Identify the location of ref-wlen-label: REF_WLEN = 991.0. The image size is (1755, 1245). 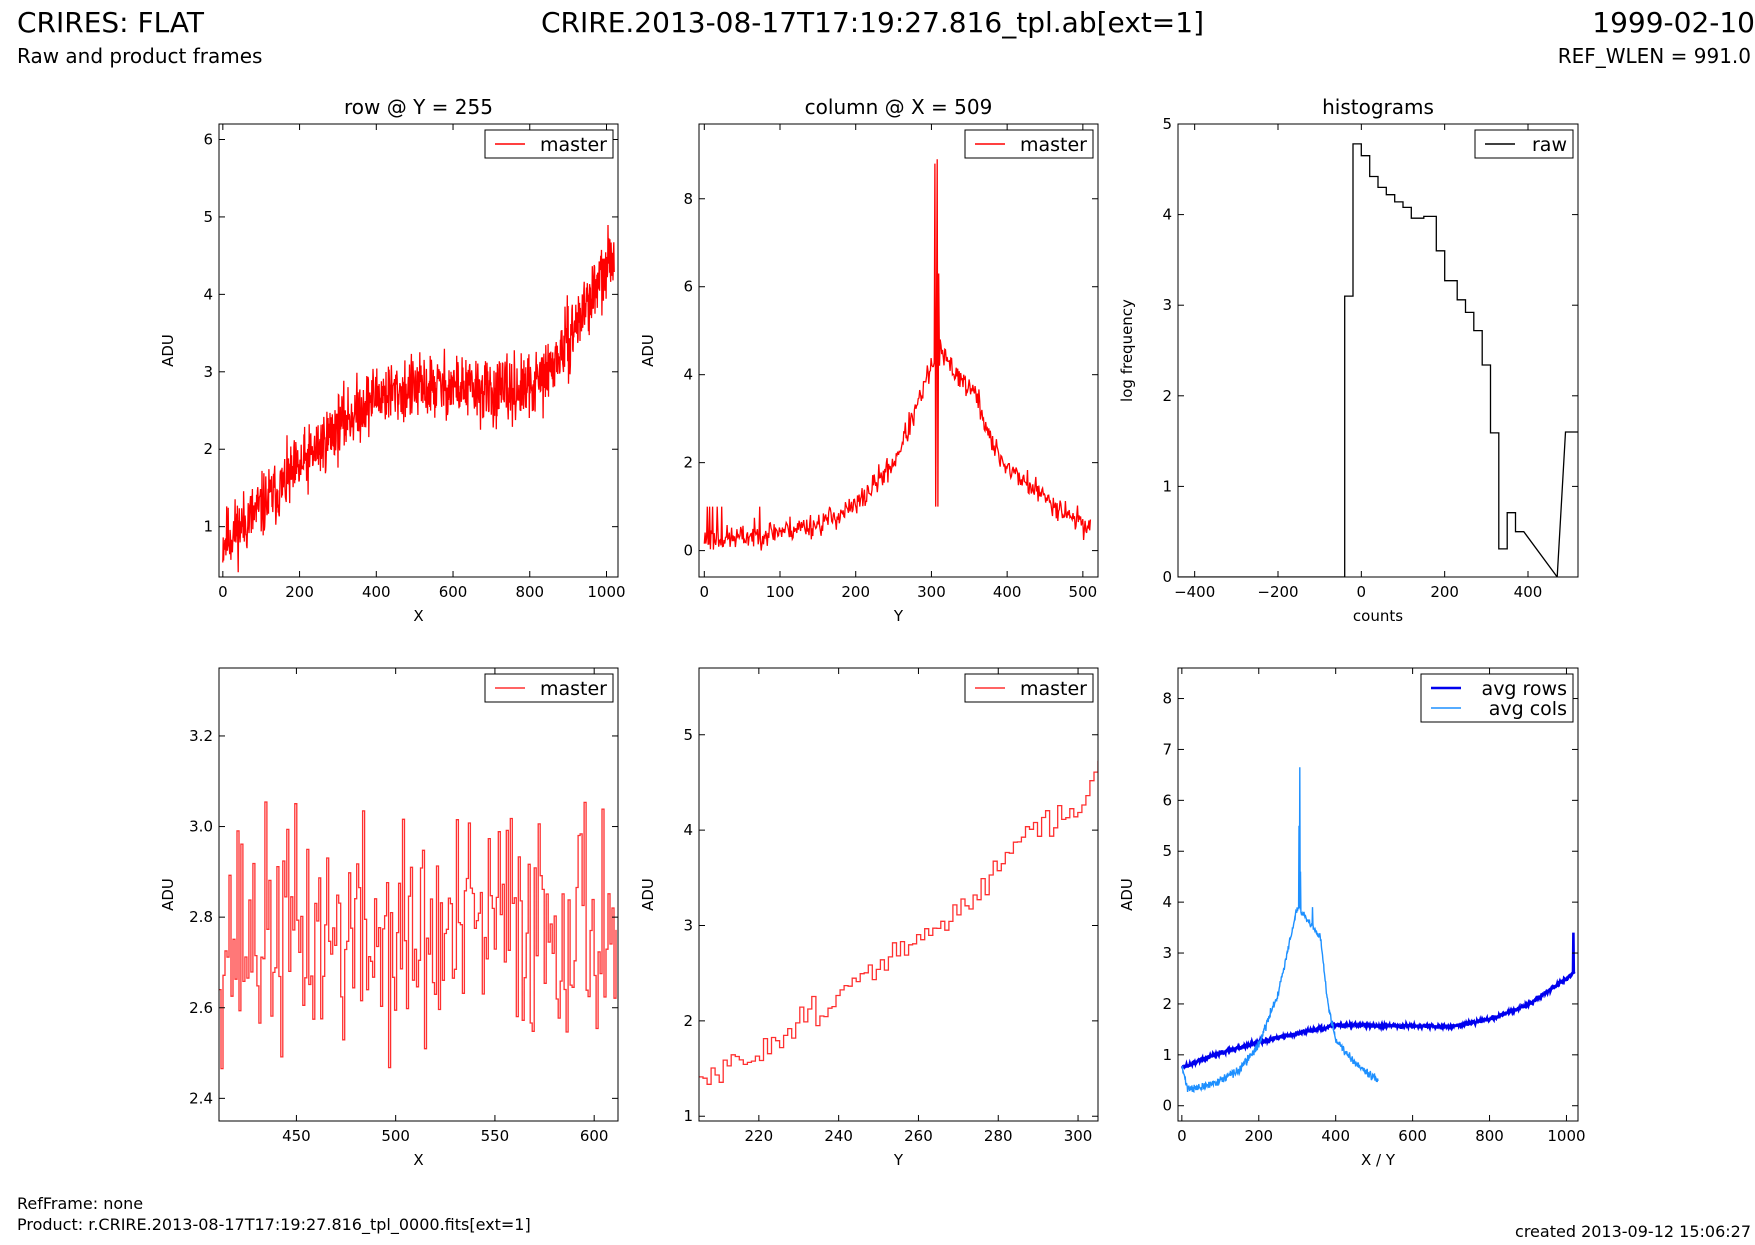
(1654, 56).